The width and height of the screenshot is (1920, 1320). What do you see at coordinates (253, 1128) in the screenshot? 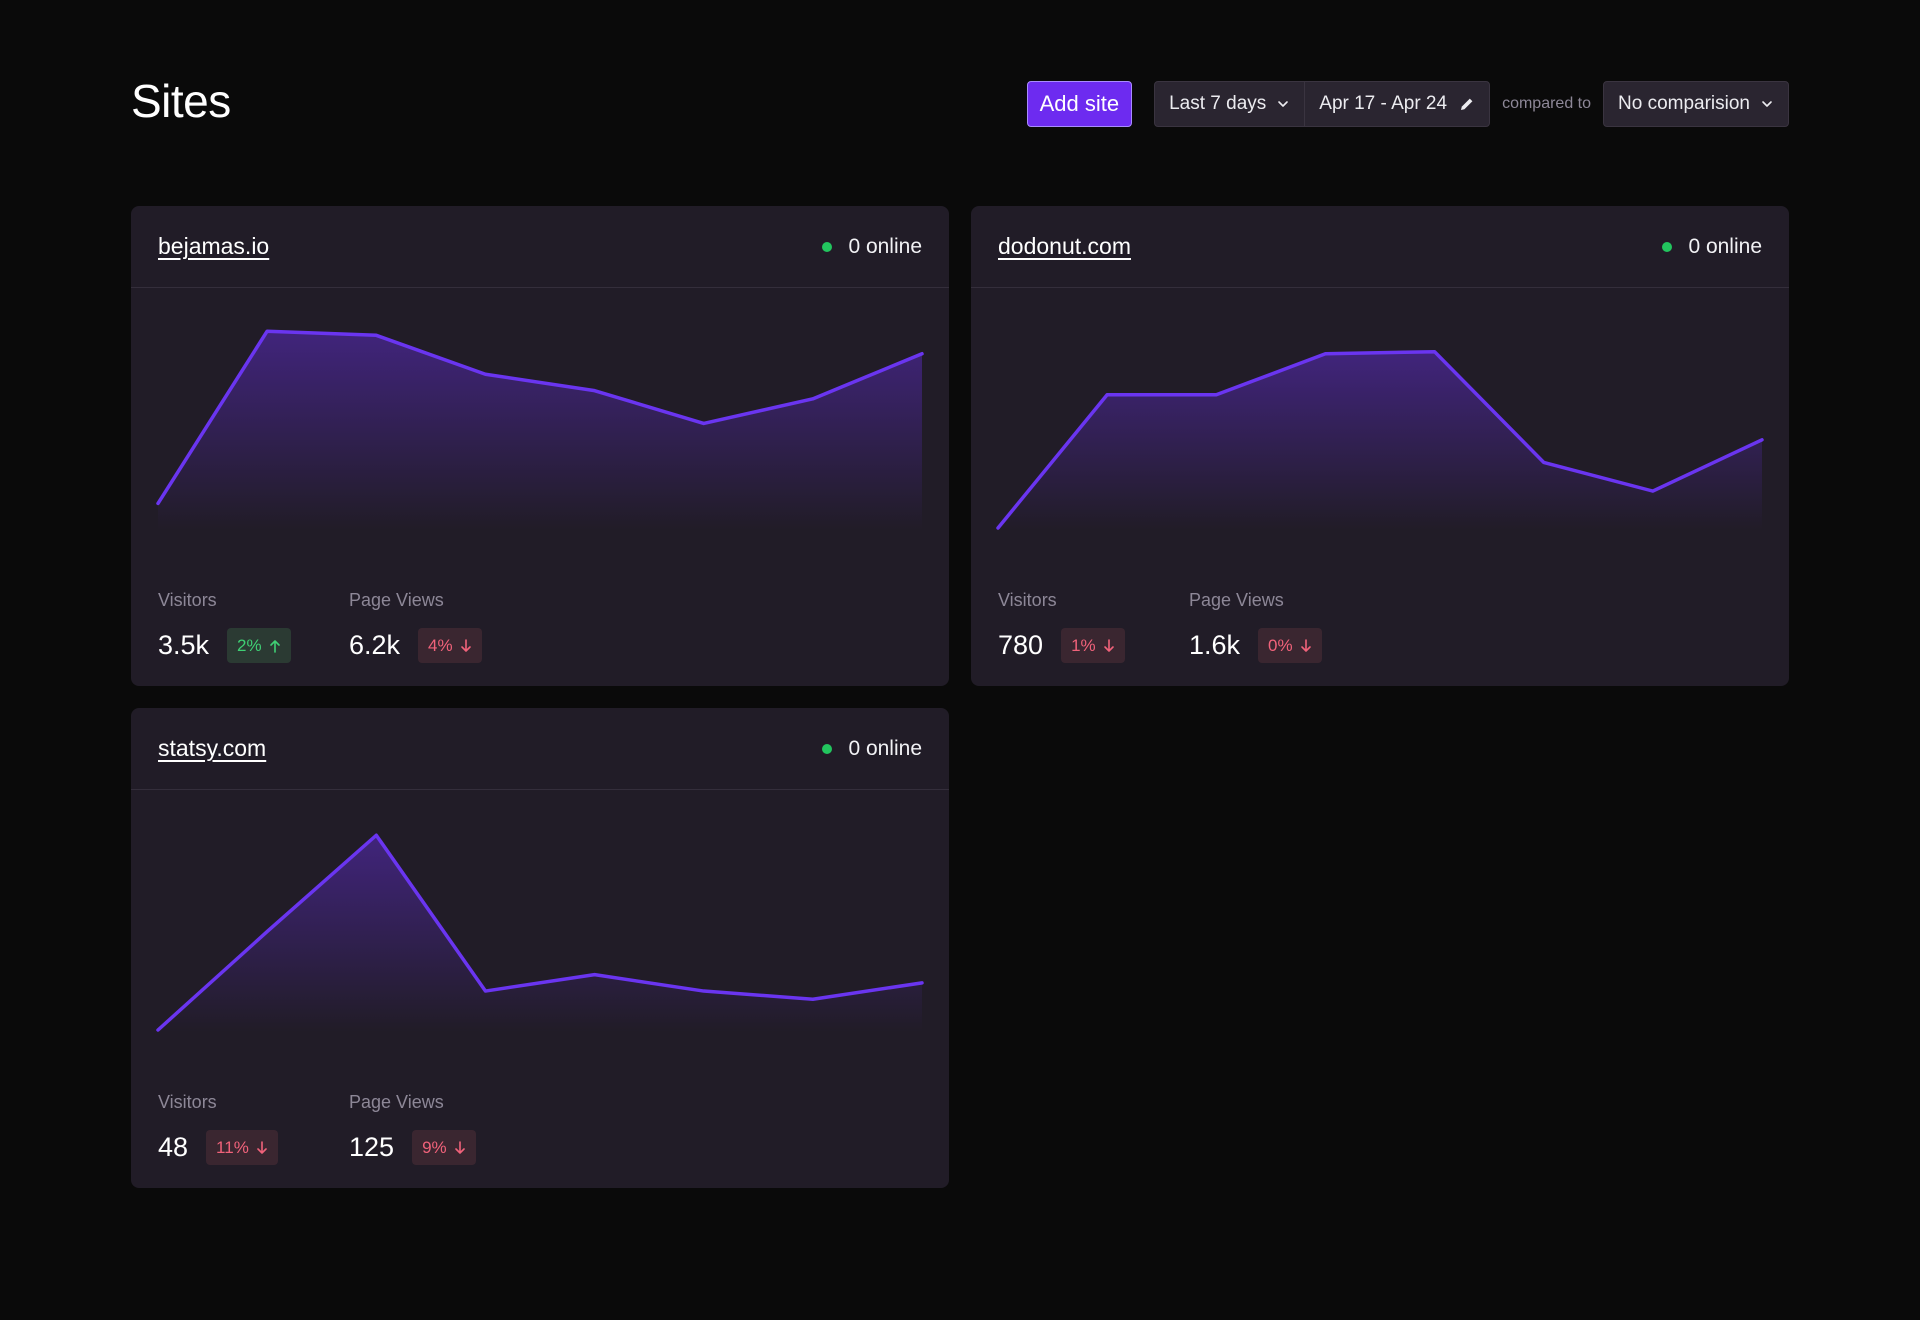
I see `visitors-stat: Visitors 48 11%` at bounding box center [253, 1128].